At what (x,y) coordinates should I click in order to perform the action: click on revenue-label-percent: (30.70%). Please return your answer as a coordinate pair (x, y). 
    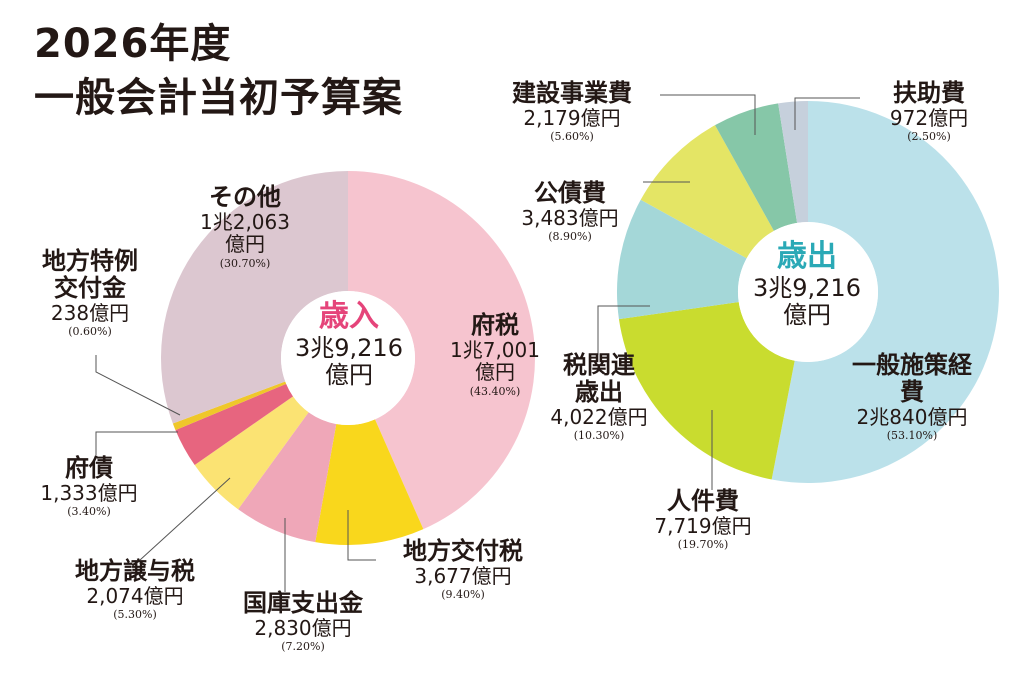
    Looking at the image, I should click on (245, 263).